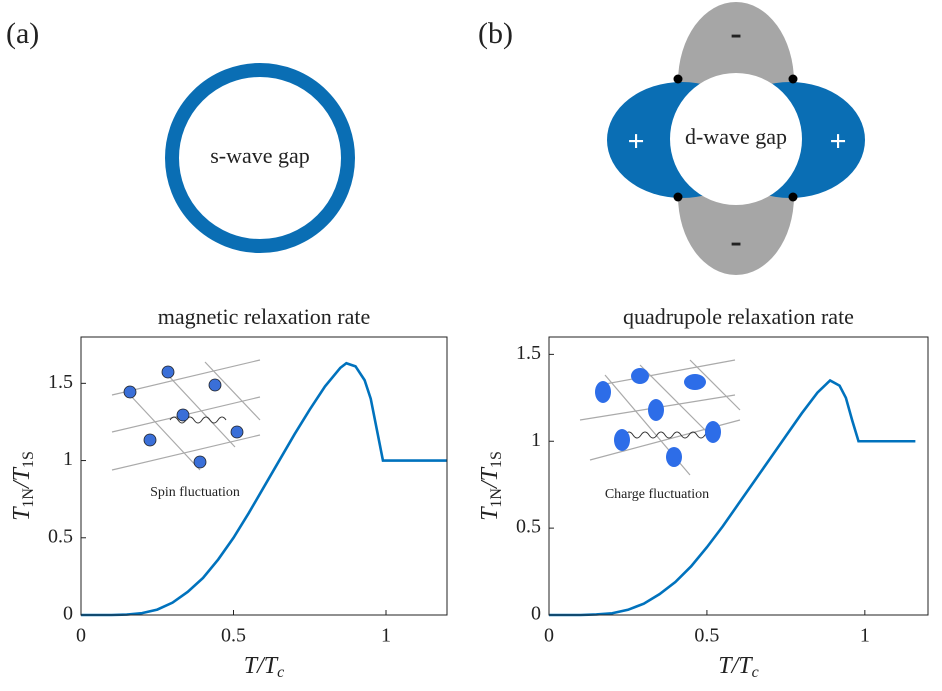  What do you see at coordinates (22, 33) in the screenshot?
I see `panel-tag: (a)` at bounding box center [22, 33].